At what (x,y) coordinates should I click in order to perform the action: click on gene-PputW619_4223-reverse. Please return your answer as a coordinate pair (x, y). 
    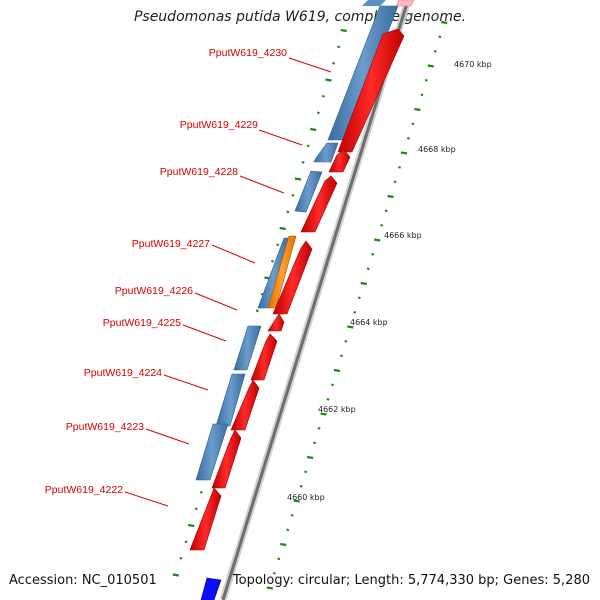
    Looking at the image, I should click on (212, 452).